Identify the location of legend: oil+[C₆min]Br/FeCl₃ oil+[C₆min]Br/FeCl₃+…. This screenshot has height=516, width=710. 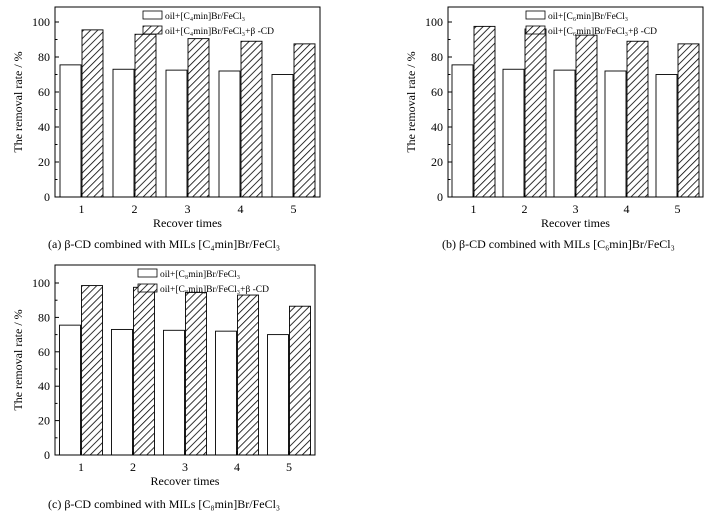
(591, 23).